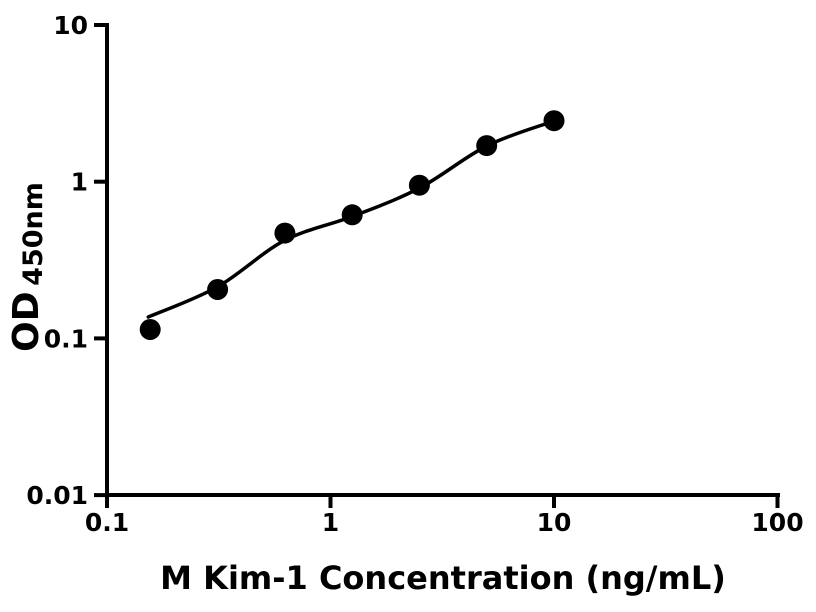 The width and height of the screenshot is (816, 612). I want to click on x-axis-title: M Kim-1 Concentration (ng/mL), so click(443, 578).